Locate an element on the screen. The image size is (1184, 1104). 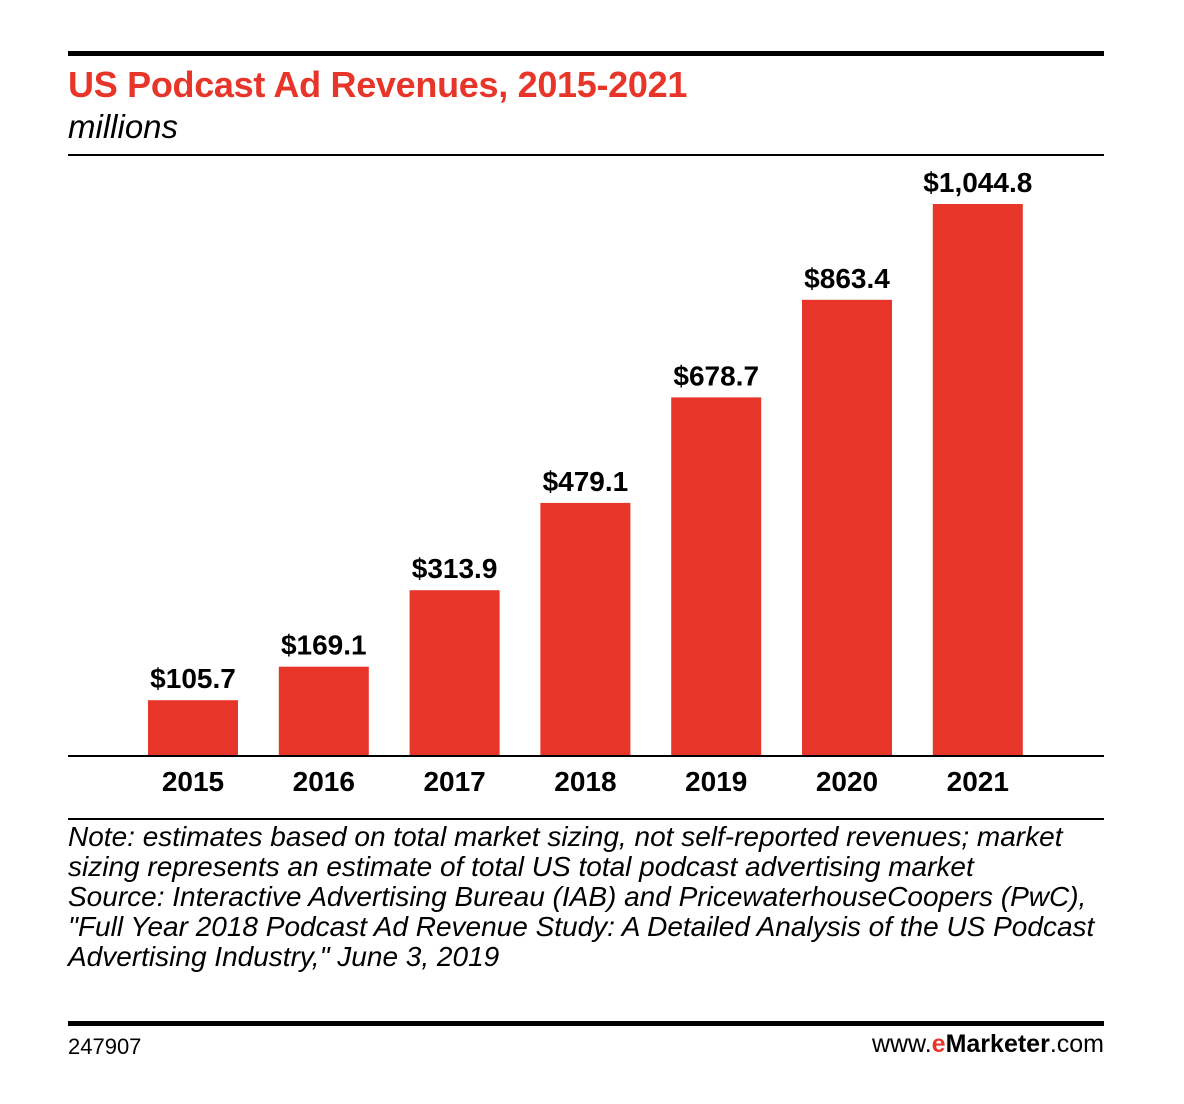
value-label-2016: $169.1 is located at coordinates (324, 645).